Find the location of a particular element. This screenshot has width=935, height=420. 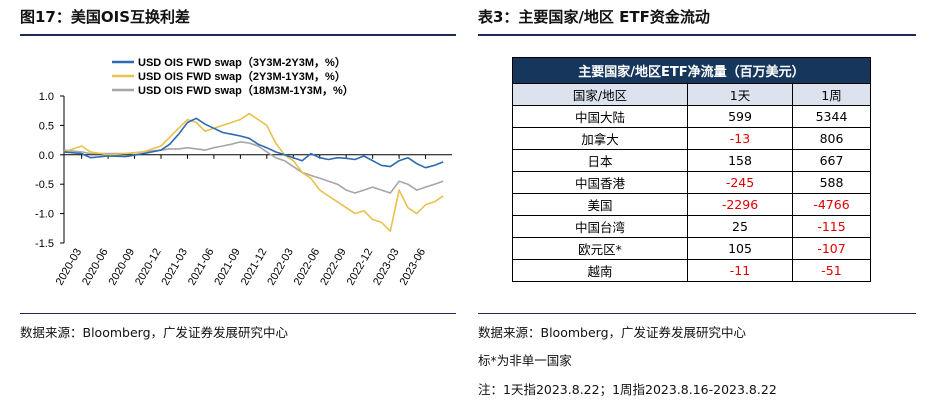

row-region-cell: 中国大陆 is located at coordinates (600, 116).